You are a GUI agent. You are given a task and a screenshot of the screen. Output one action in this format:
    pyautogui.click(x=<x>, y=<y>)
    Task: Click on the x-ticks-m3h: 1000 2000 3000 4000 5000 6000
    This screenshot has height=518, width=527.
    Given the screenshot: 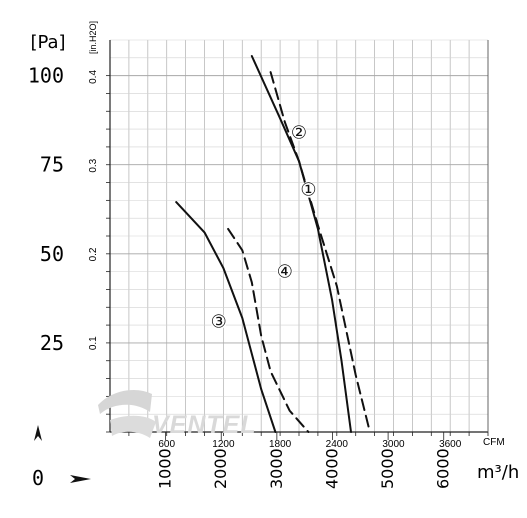 What is the action you would take?
    pyautogui.click(x=304, y=460)
    